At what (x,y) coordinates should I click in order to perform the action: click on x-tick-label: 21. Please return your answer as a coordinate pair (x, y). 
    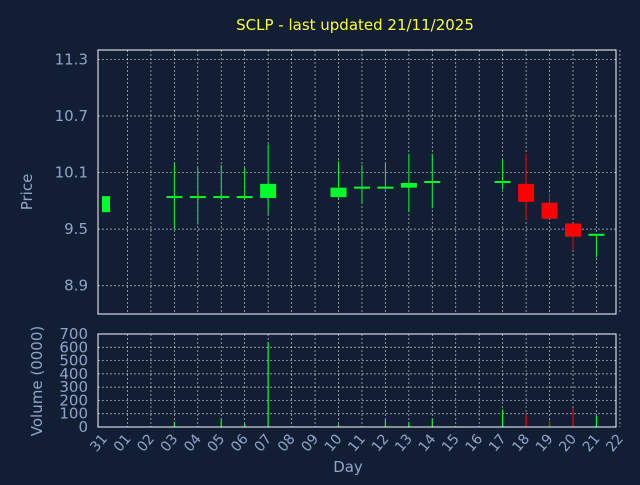
    Looking at the image, I should click on (592, 443).